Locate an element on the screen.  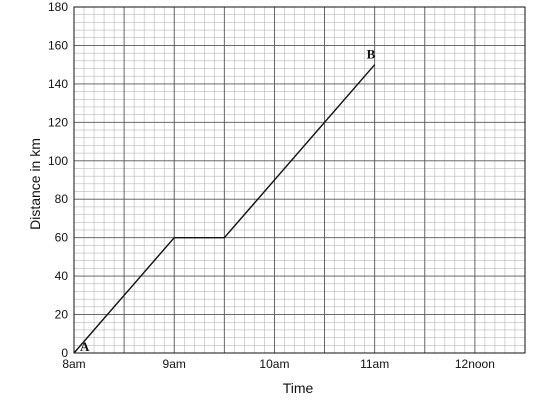
y-tick-label: 60 is located at coordinates (62, 238).